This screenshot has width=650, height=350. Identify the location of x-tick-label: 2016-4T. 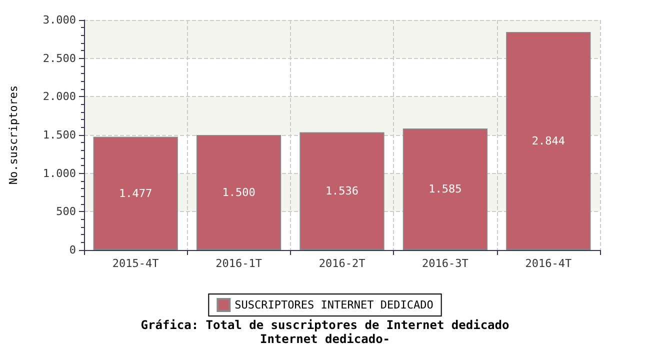
(548, 263).